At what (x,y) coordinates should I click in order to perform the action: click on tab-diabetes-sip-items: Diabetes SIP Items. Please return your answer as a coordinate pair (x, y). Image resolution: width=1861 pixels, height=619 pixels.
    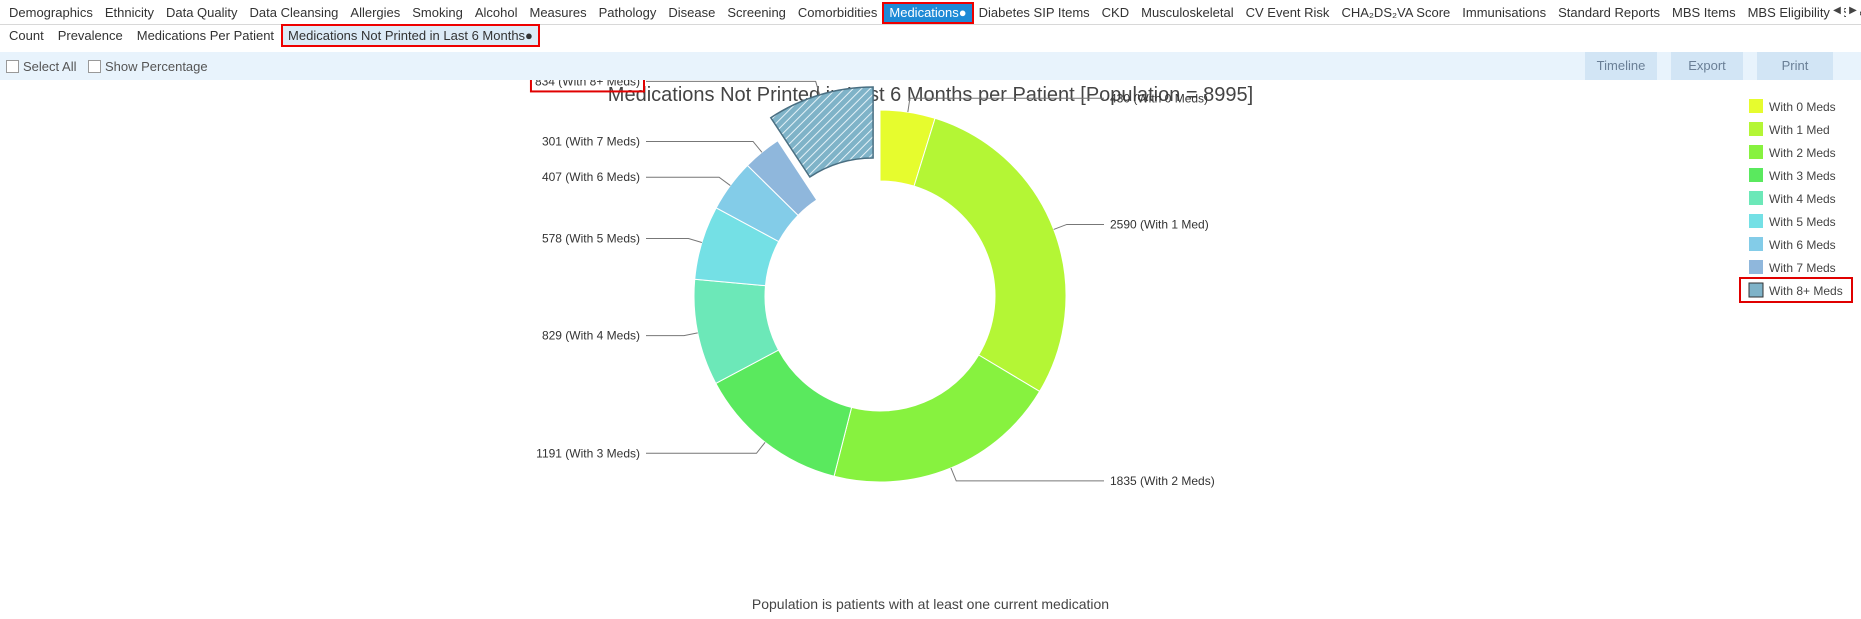
    Looking at the image, I should click on (1034, 12).